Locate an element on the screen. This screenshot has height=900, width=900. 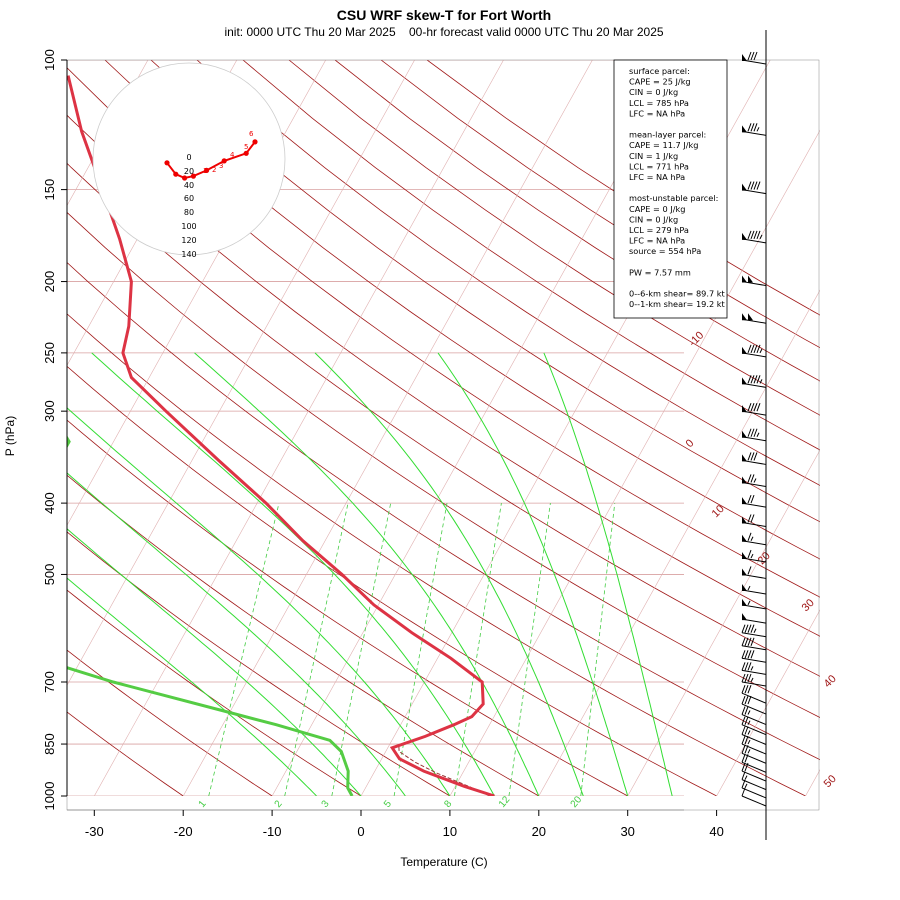
mixing-ratio-label: 2 is located at coordinates (279, 804).